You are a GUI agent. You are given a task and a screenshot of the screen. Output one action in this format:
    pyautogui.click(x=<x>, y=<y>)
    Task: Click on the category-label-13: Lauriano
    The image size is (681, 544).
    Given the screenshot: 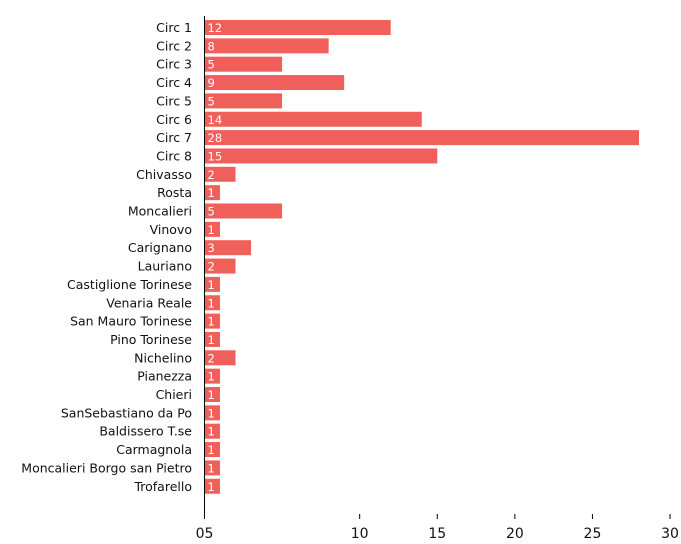 What is the action you would take?
    pyautogui.click(x=165, y=266)
    